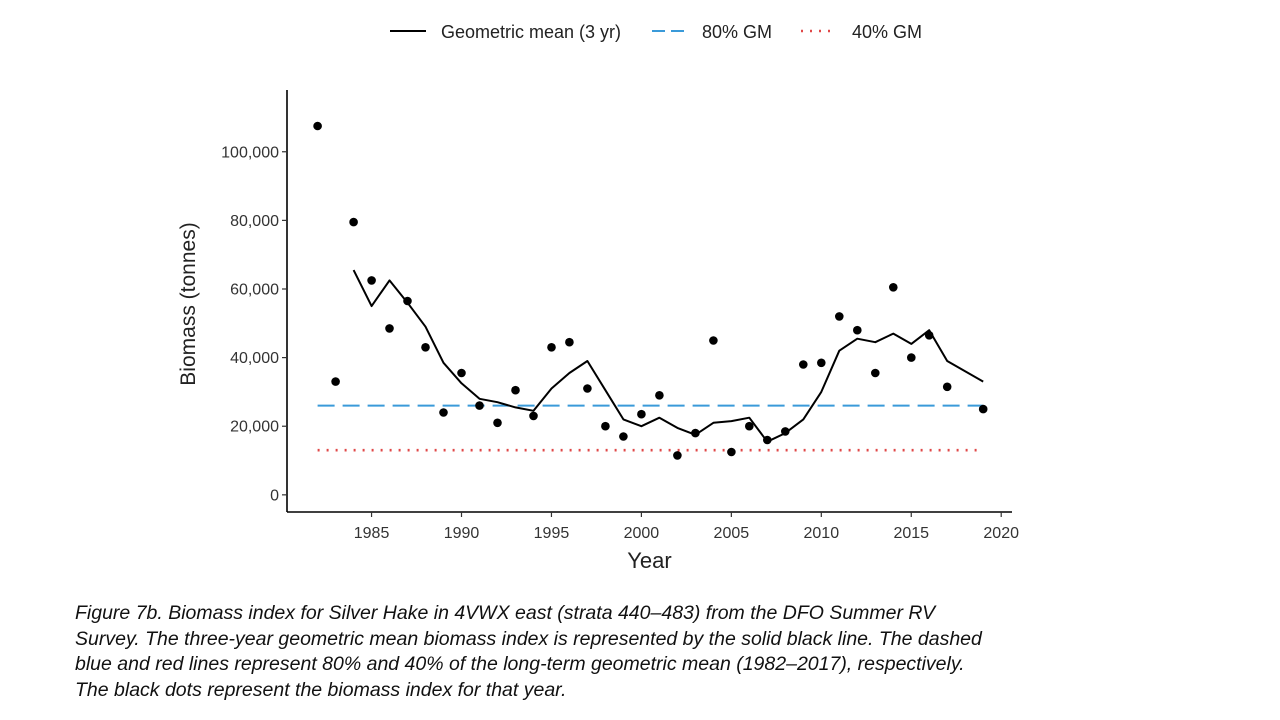 The image size is (1280, 720). Describe the element at coordinates (254, 301) in the screenshot. I see `y-axis: 0 20,000 40,000 60,000 80,000 100,000` at that location.